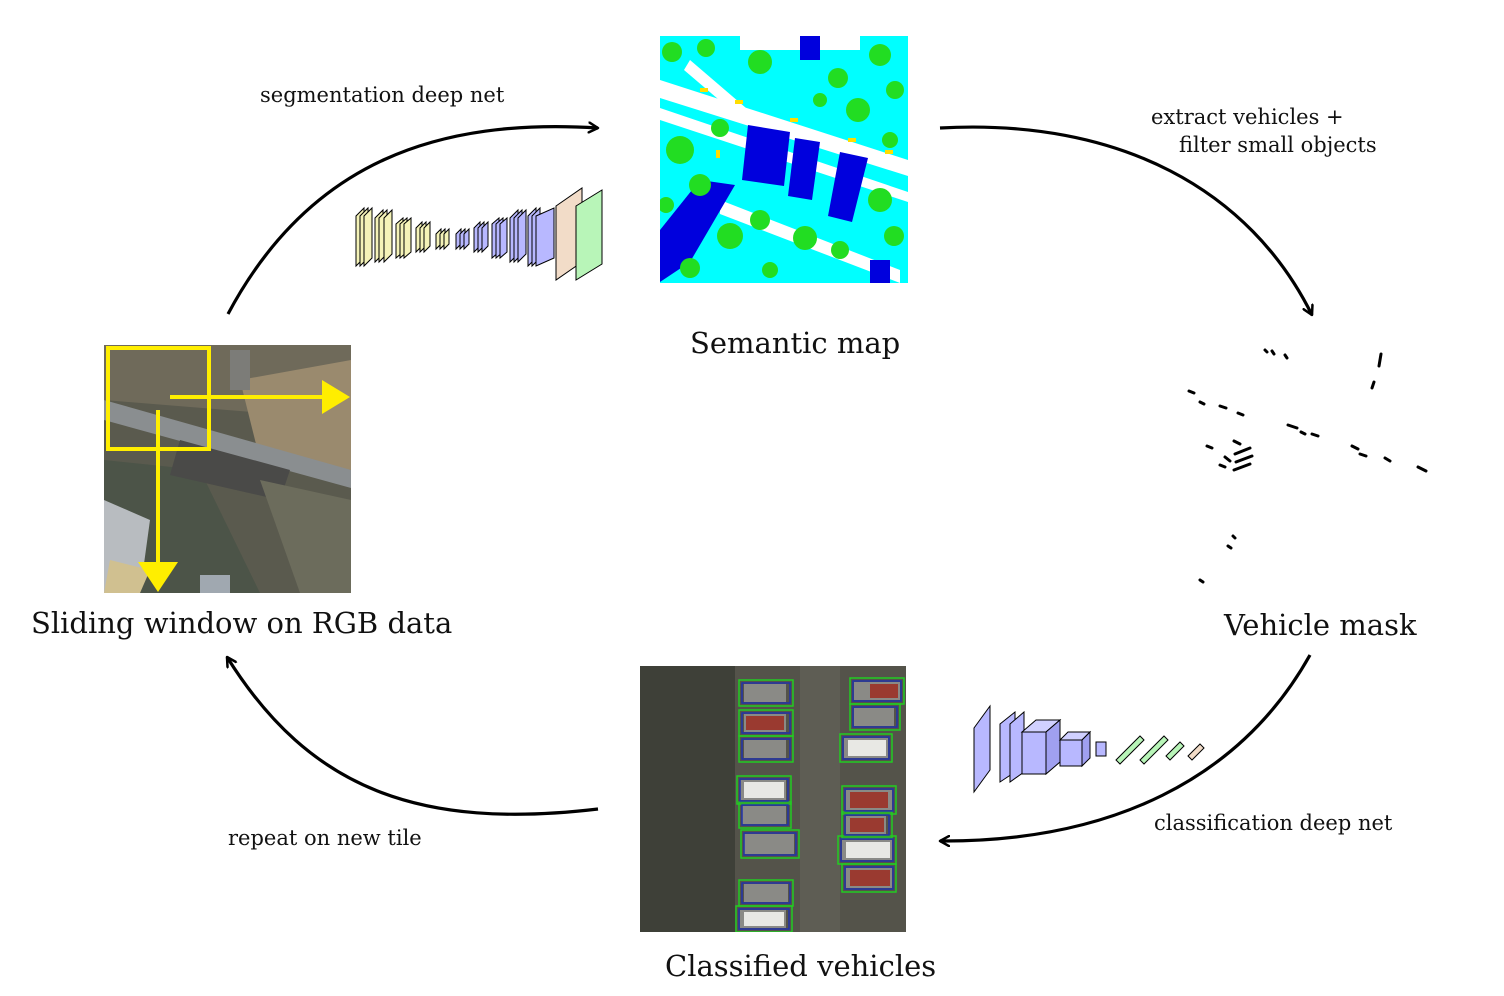 The width and height of the screenshot is (1504, 996). I want to click on window-arrowhead-right, so click(336, 397).